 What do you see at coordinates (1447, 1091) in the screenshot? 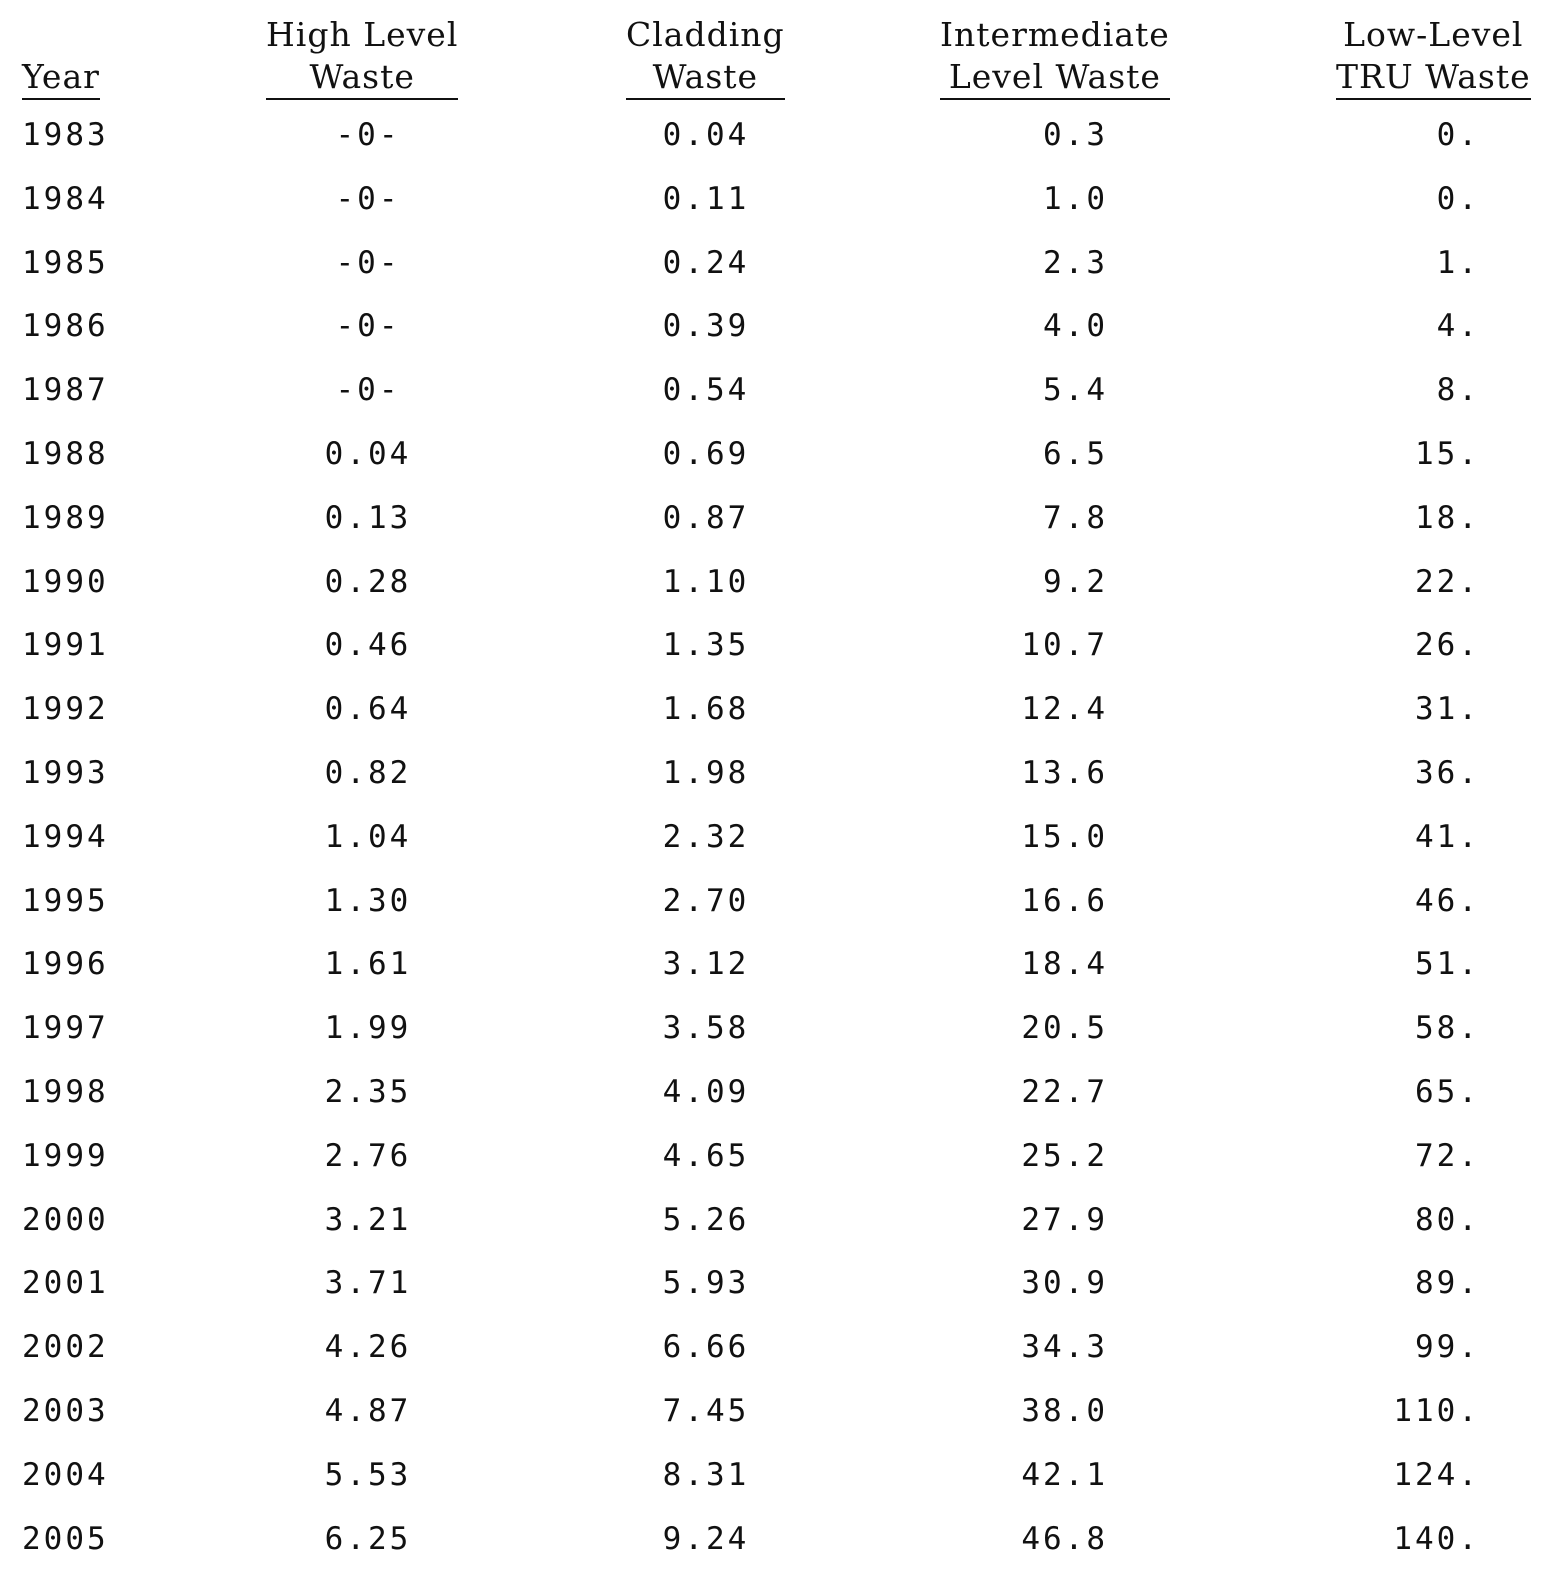
I see `cell-low-level-tru-waste: 65.` at bounding box center [1447, 1091].